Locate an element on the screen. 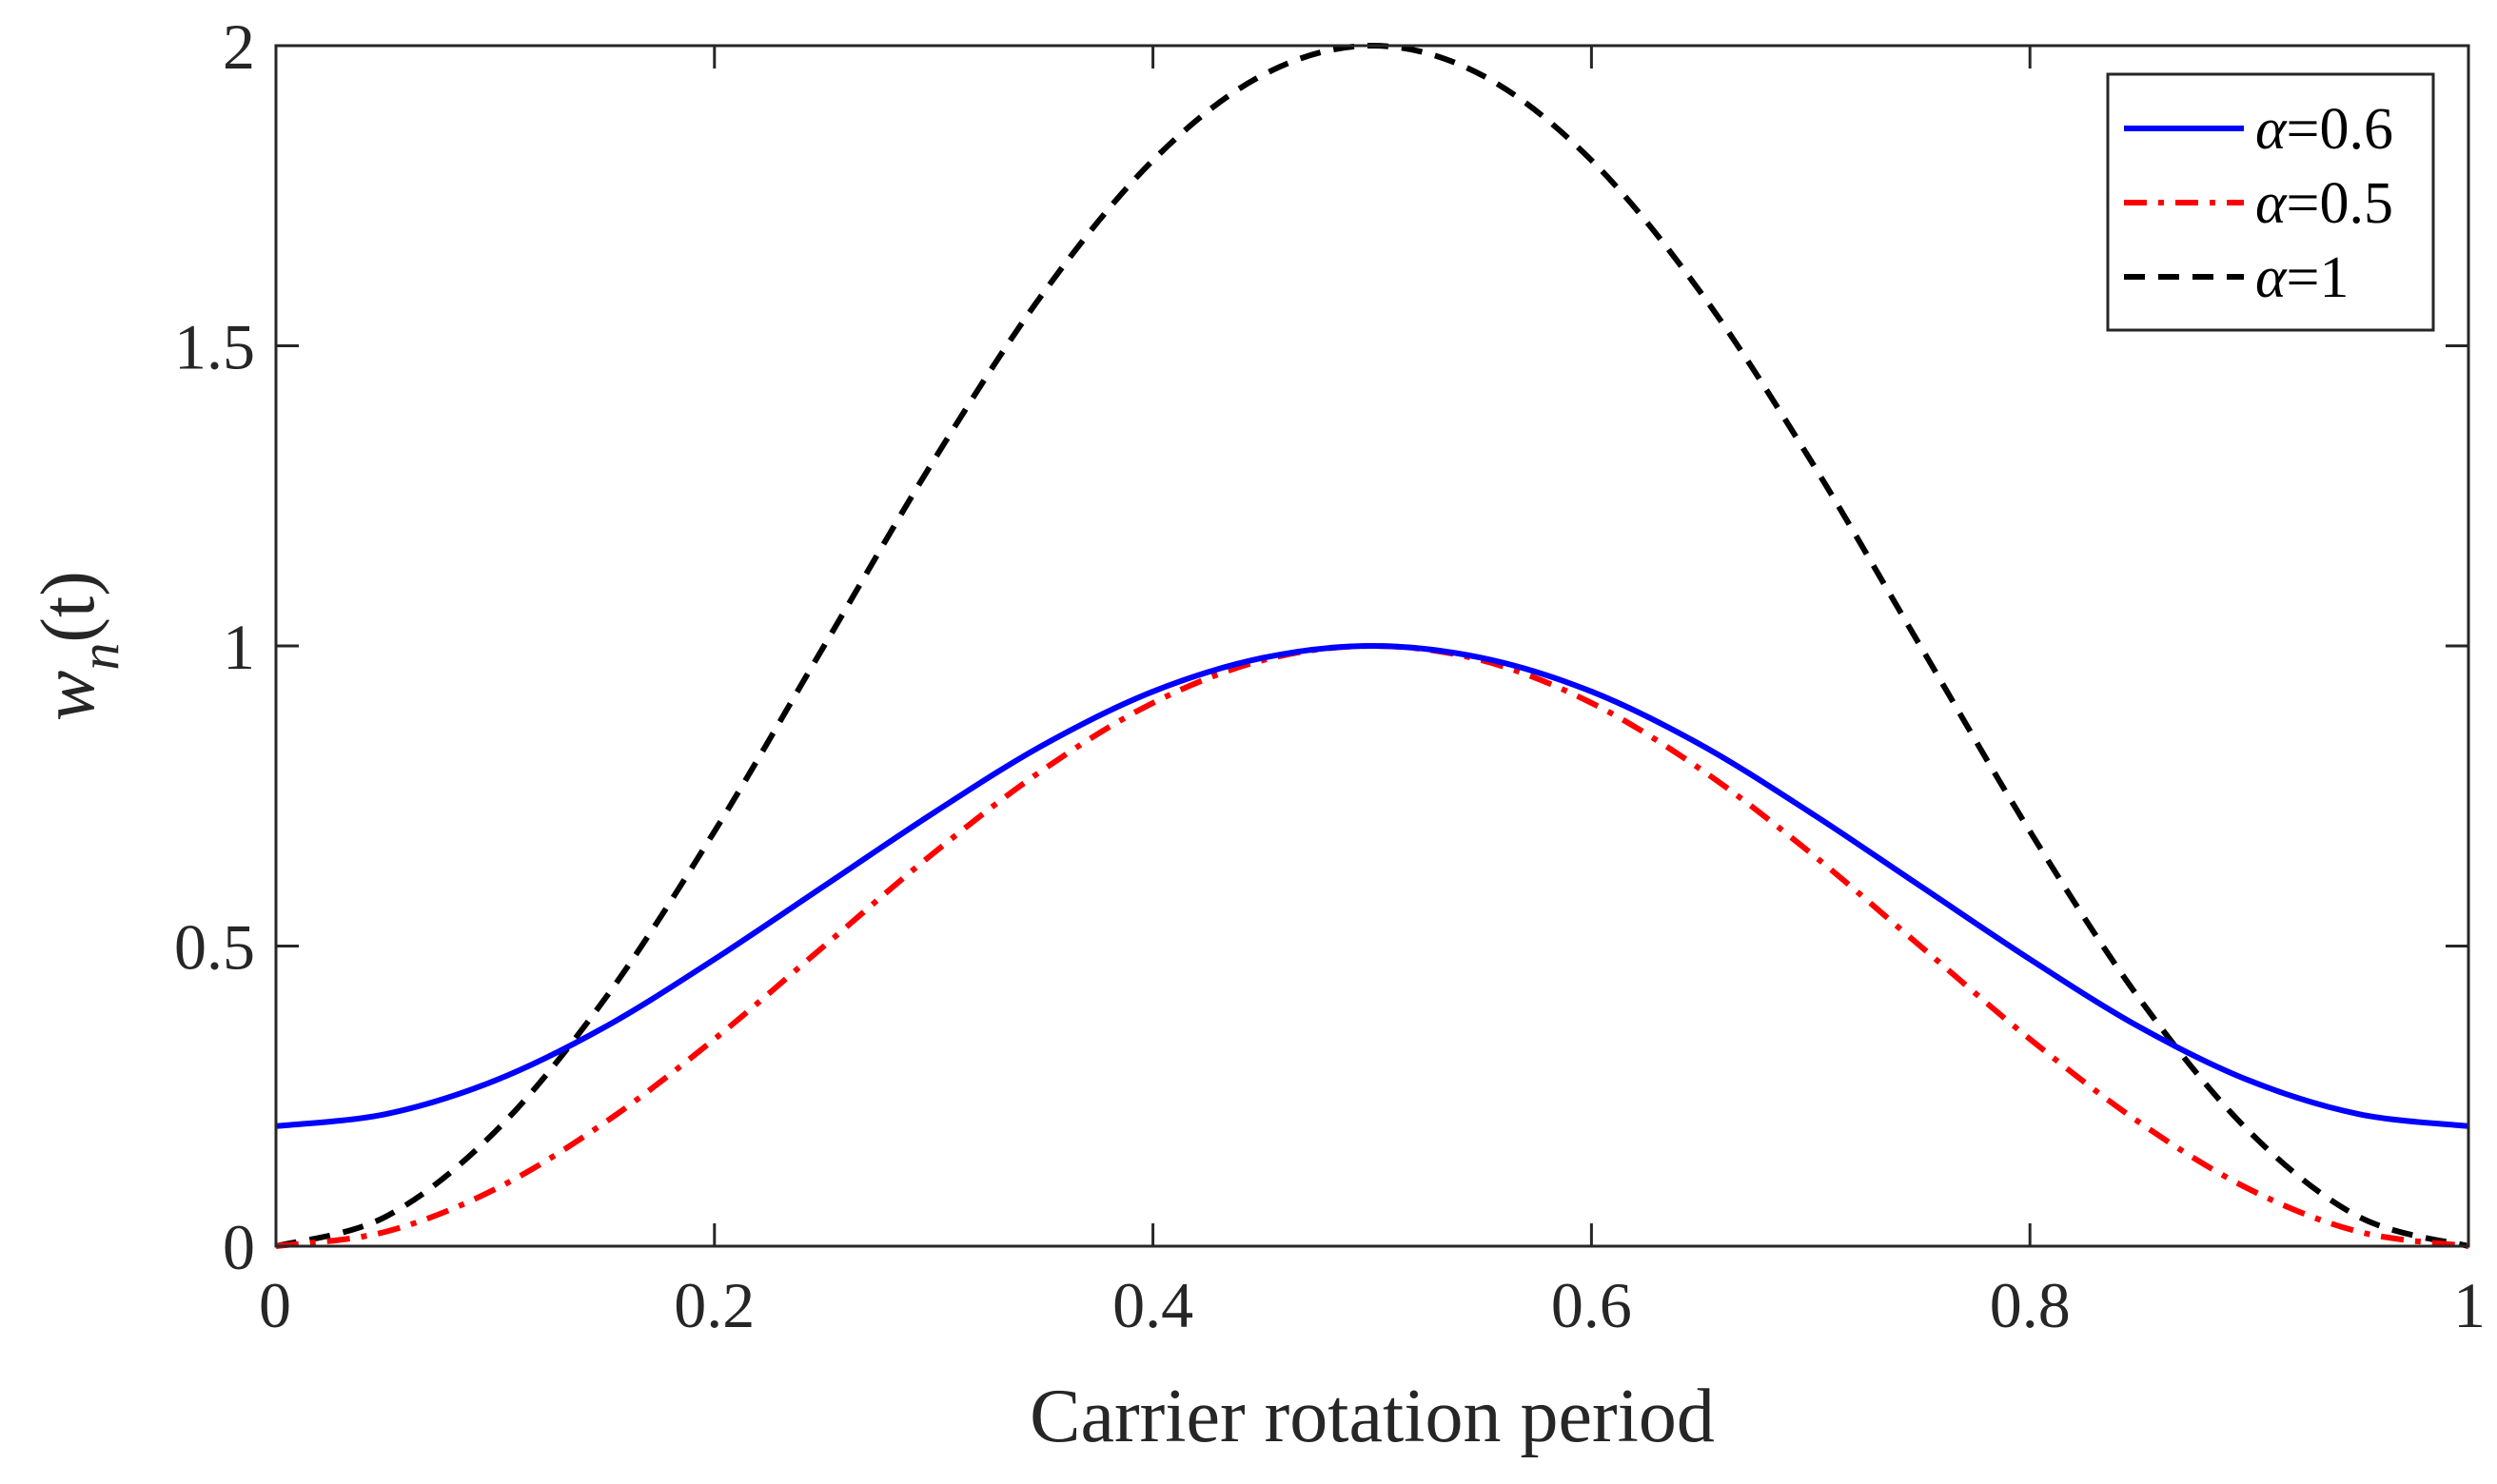  legend-items: α=0.6 α=0.5 α=1 is located at coordinates (2258, 203).